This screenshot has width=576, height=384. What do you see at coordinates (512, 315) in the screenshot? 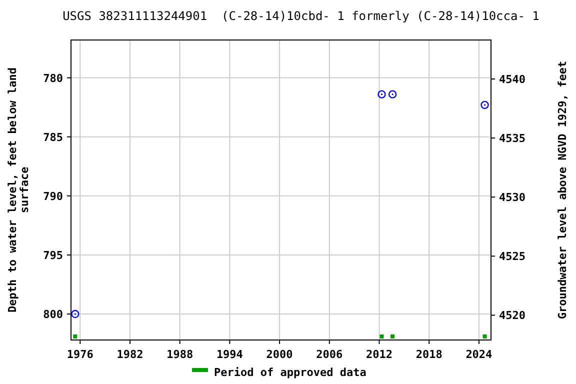
I see `y2-tick-label: 4520` at bounding box center [512, 315].